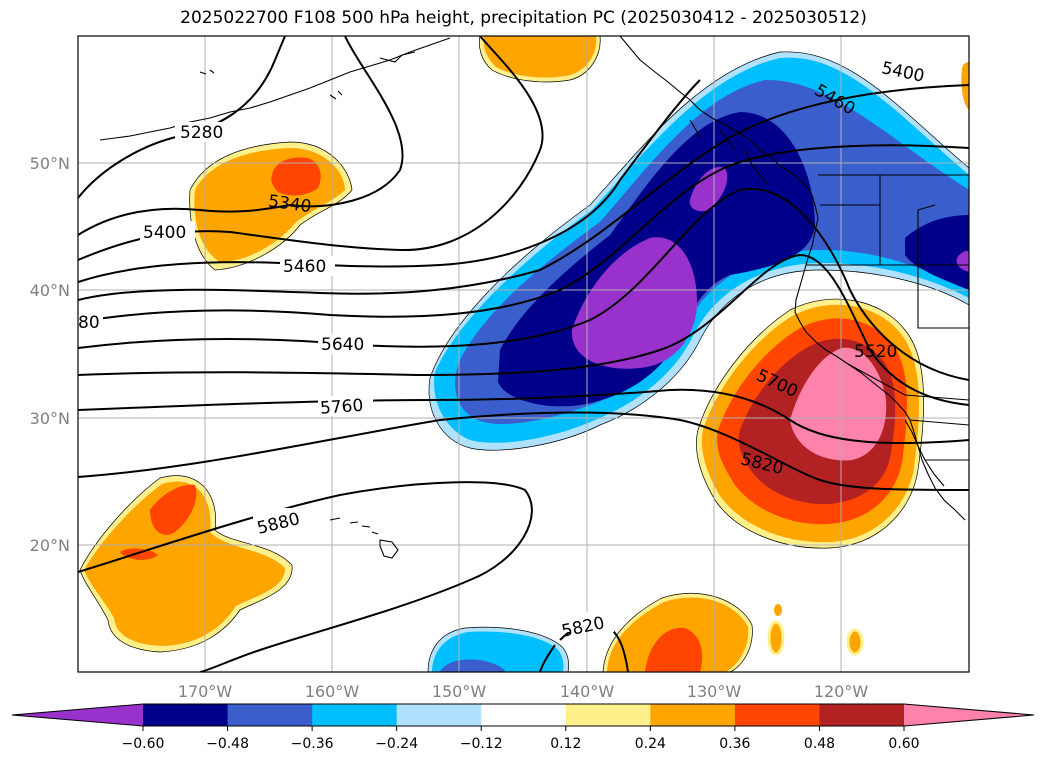  What do you see at coordinates (50, 290) in the screenshot?
I see `lat-tick-40n: 40°N` at bounding box center [50, 290].